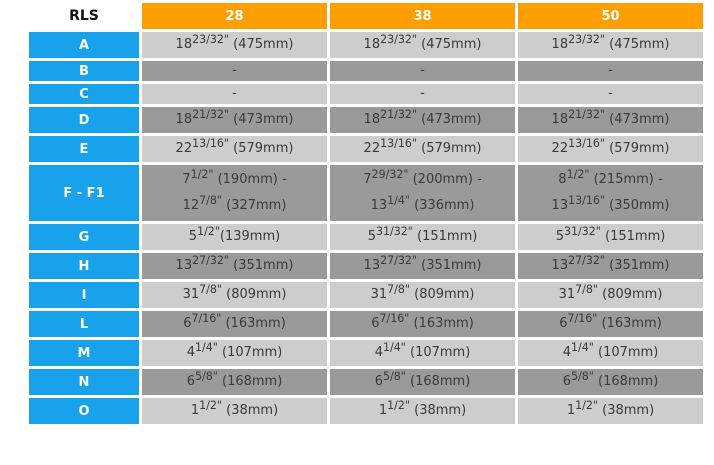  Describe the element at coordinates (234, 193) in the screenshot. I see `data-cell: 71/2" (190mm) -127/8" (327mm)` at that location.